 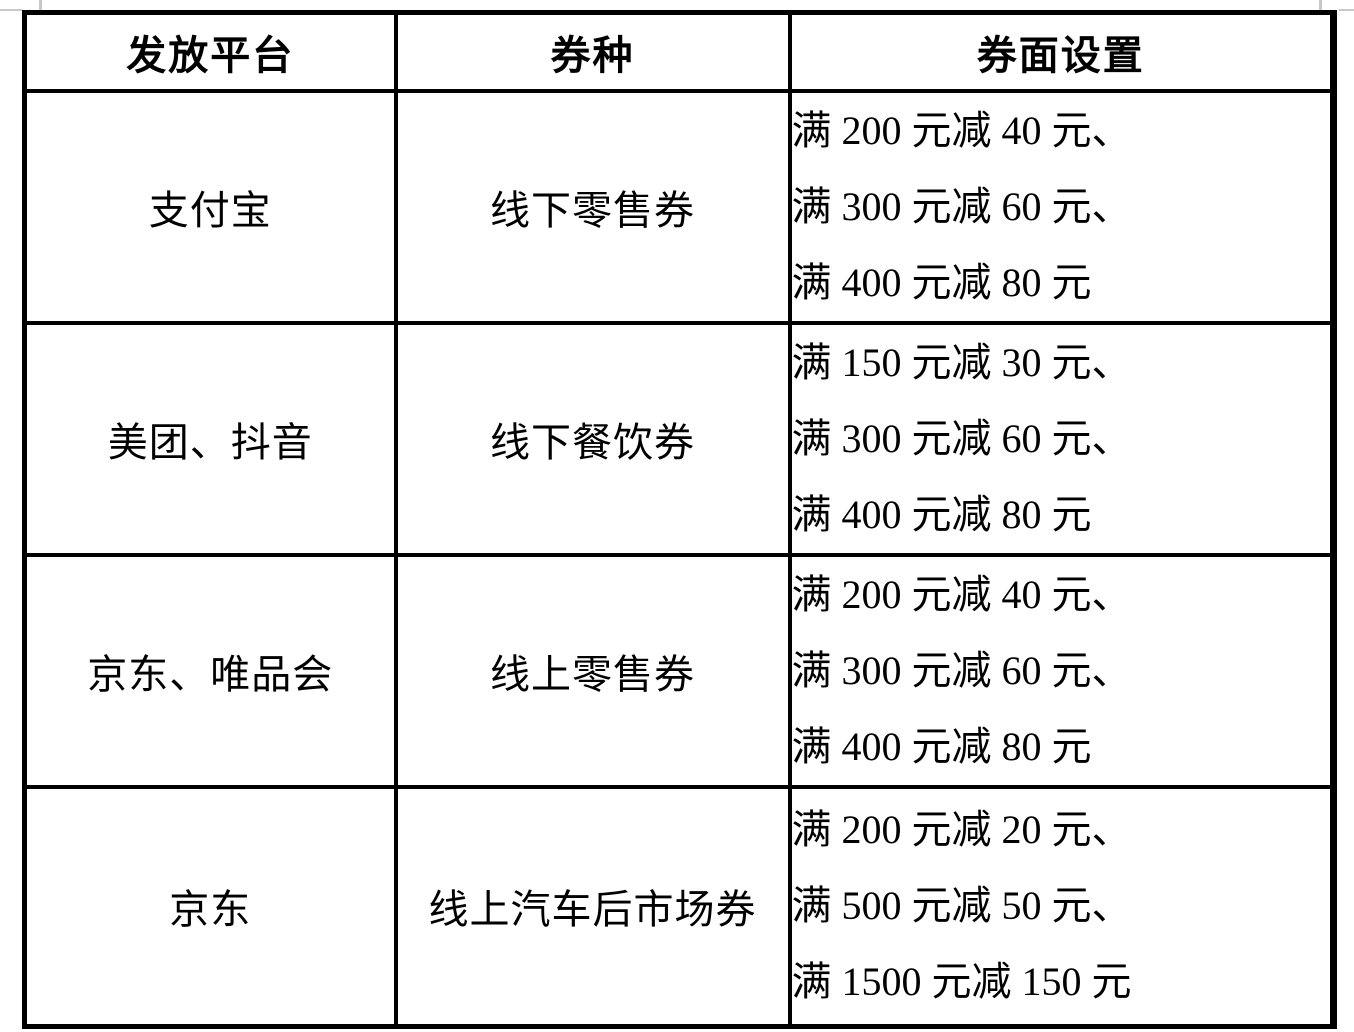 I want to click on crop-artifact-right-tick, so click(x=1320, y=5).